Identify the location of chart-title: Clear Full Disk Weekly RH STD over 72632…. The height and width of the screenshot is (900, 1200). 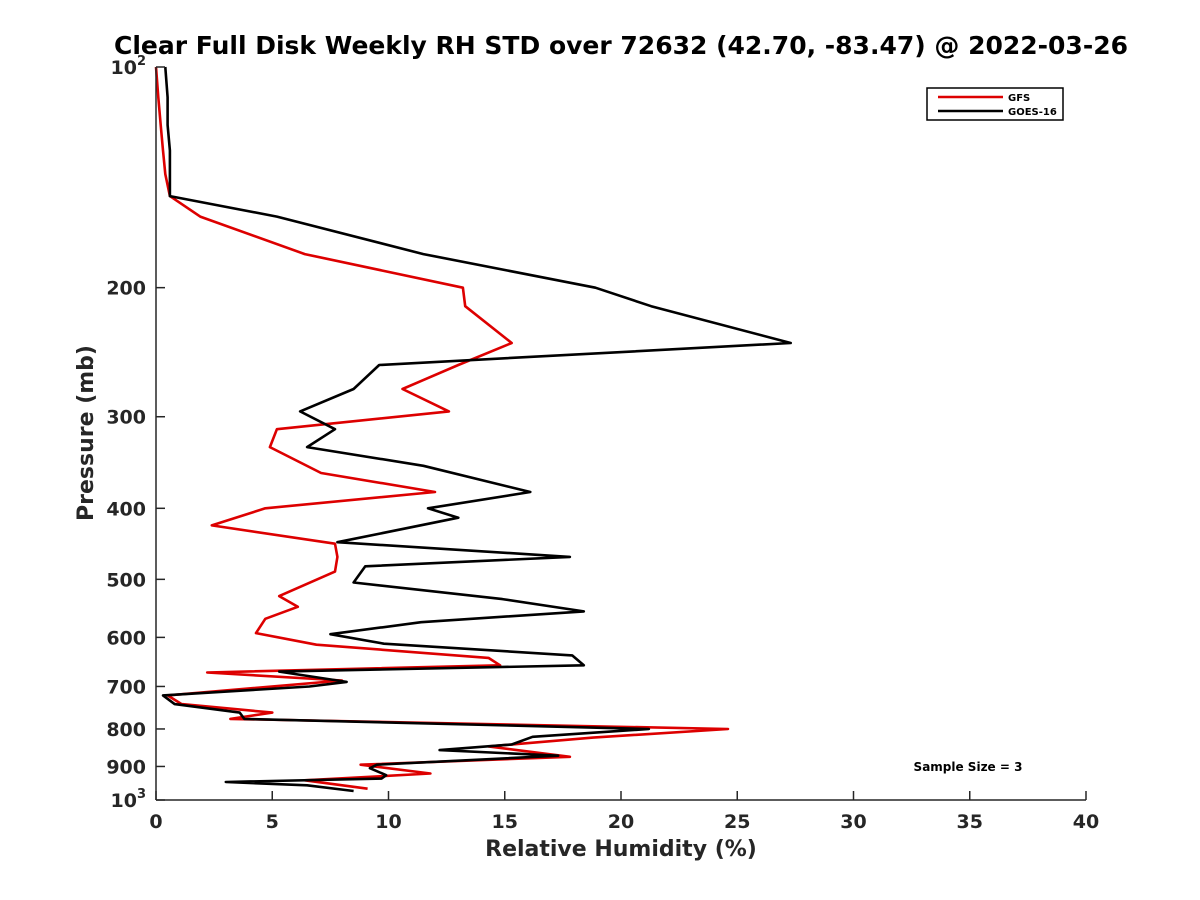
(621, 45).